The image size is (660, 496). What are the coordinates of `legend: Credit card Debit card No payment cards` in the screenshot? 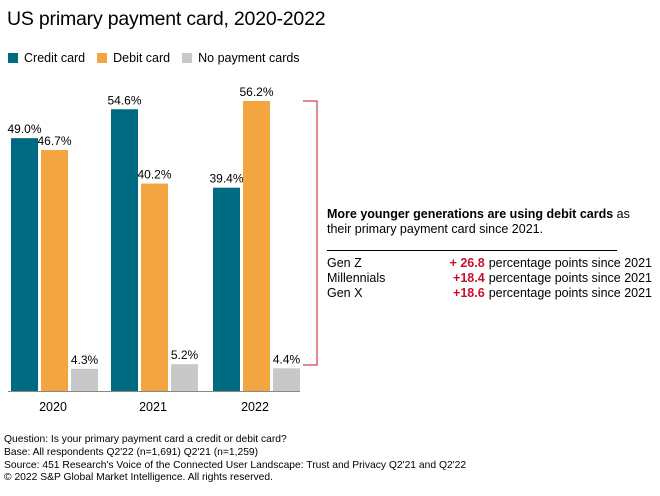 It's located at (154, 58).